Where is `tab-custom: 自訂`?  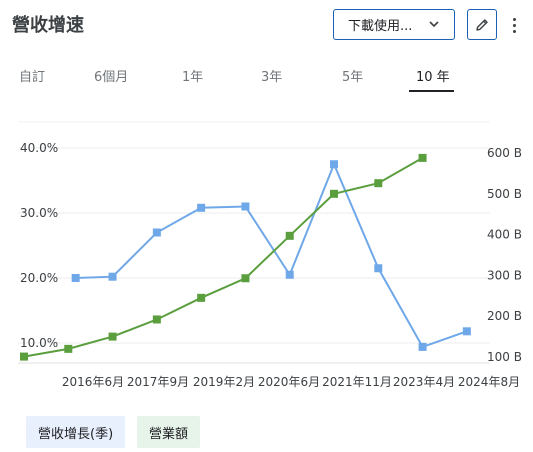
tab-custom: 自訂 is located at coordinates (32, 77).